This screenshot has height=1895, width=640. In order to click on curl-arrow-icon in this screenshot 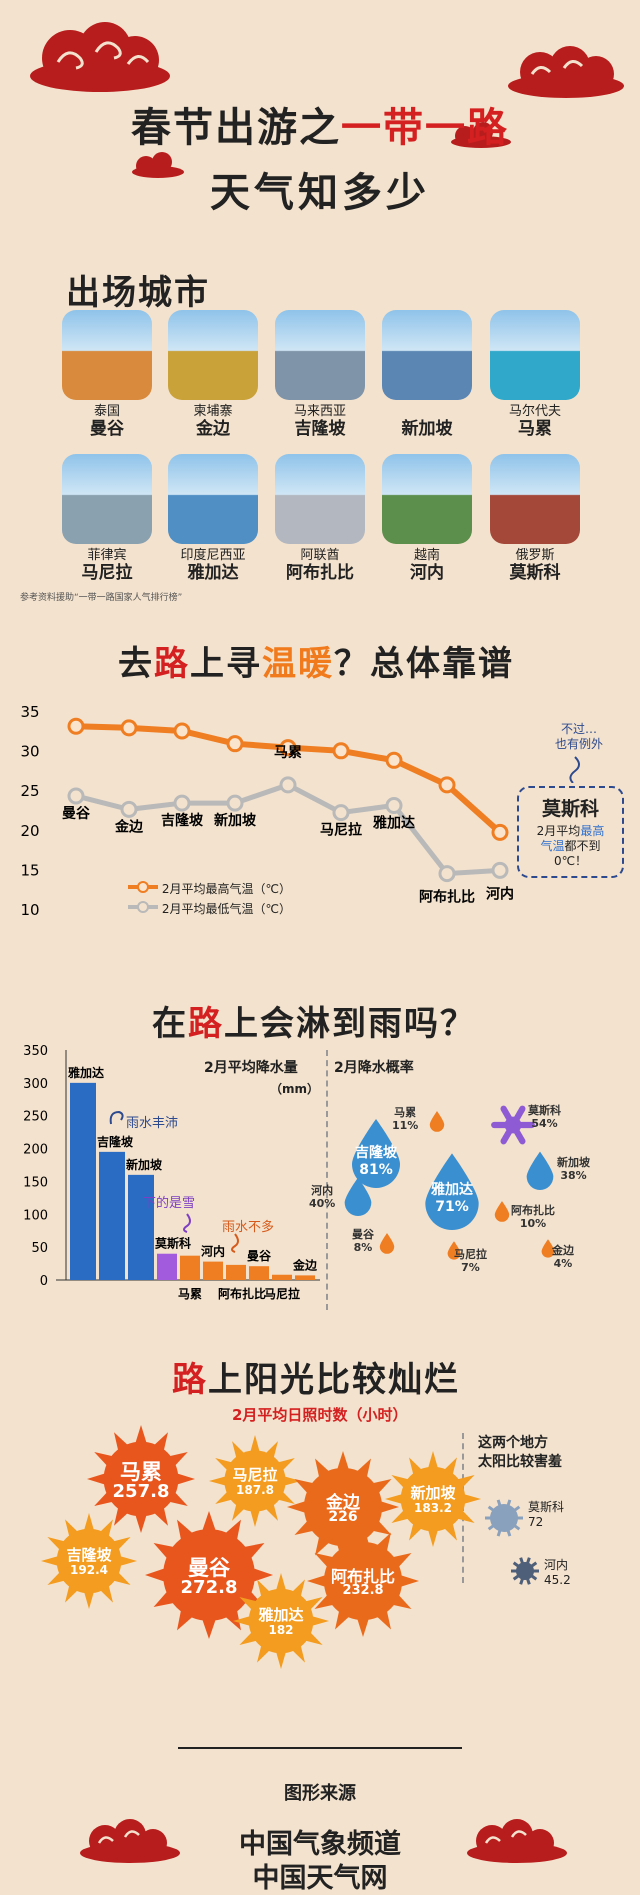, I will do `click(574, 769)`.